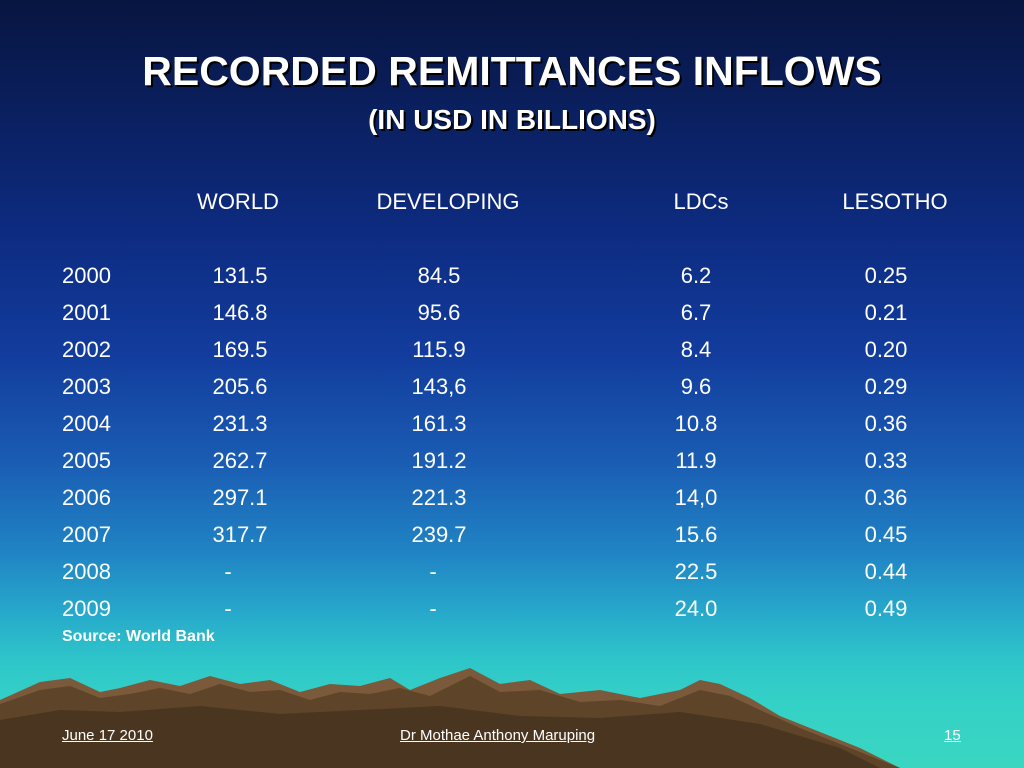 The image size is (1024, 768). Describe the element at coordinates (86, 497) in the screenshot. I see `cell-year: 2006` at that location.